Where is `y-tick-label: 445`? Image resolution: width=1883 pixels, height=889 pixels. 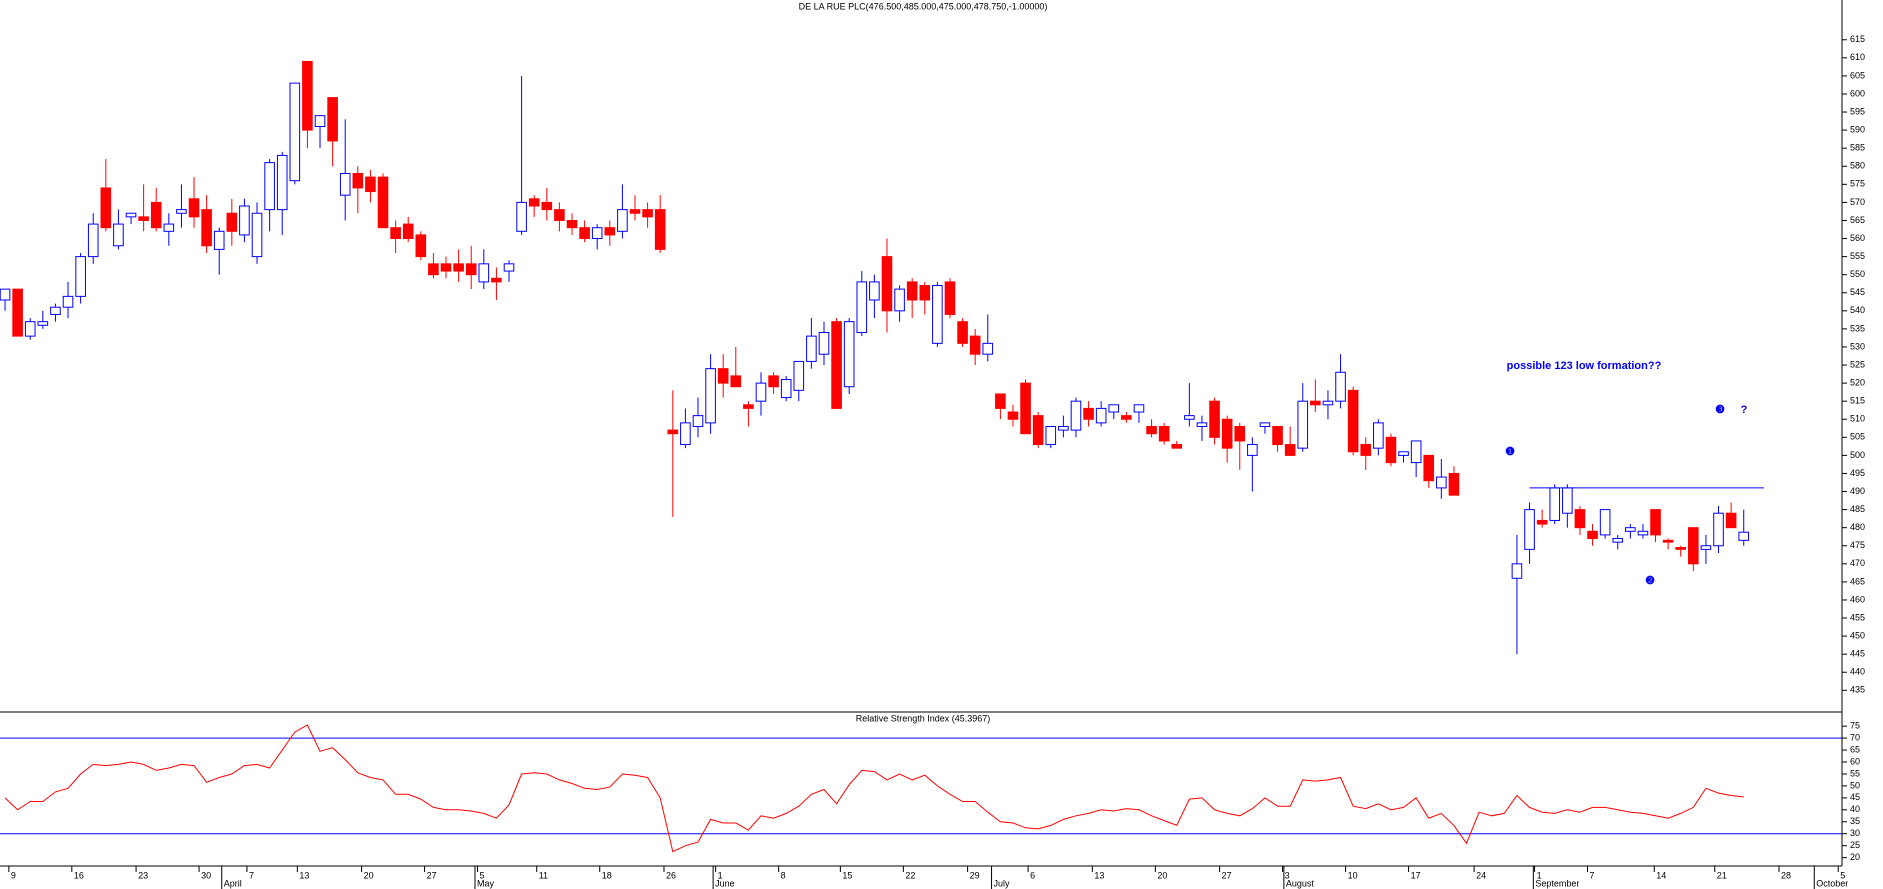 y-tick-label: 445 is located at coordinates (1857, 654).